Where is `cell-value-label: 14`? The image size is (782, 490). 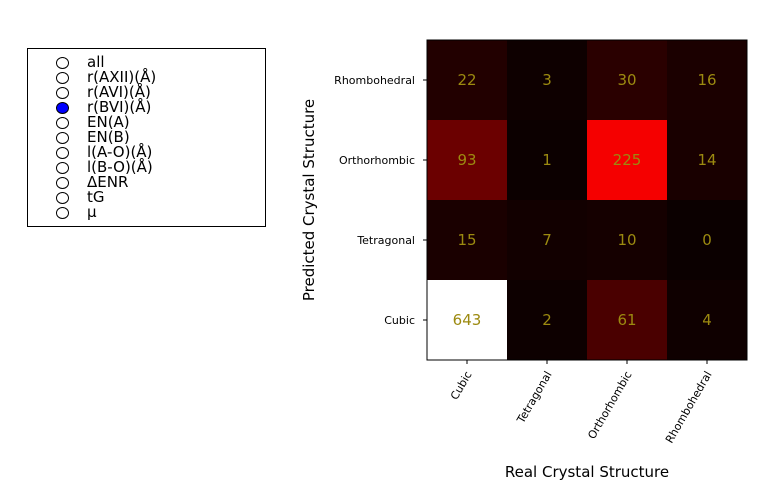 cell-value-label: 14 is located at coordinates (706, 160).